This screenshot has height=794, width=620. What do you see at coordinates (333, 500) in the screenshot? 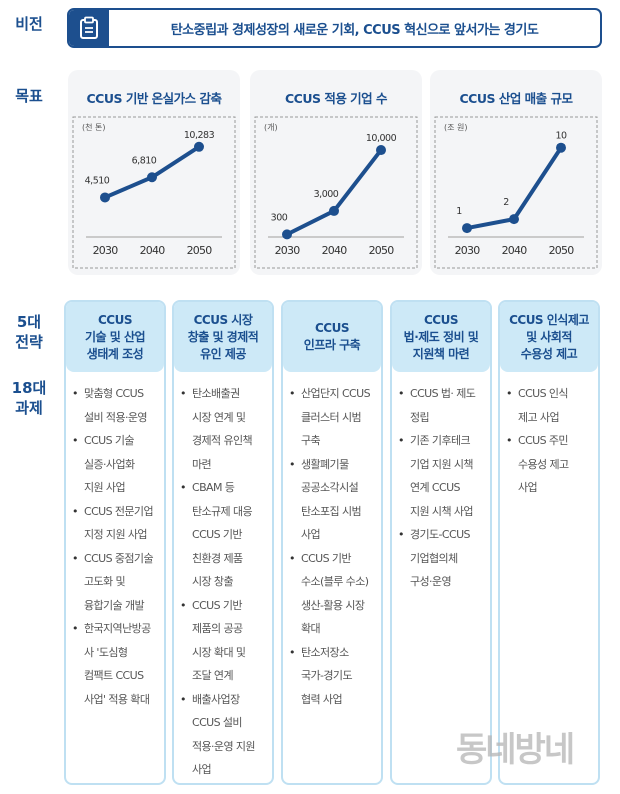
I see `task-item: 생활폐기물 공공소각시설 탄소포집 시범 사업` at bounding box center [333, 500].